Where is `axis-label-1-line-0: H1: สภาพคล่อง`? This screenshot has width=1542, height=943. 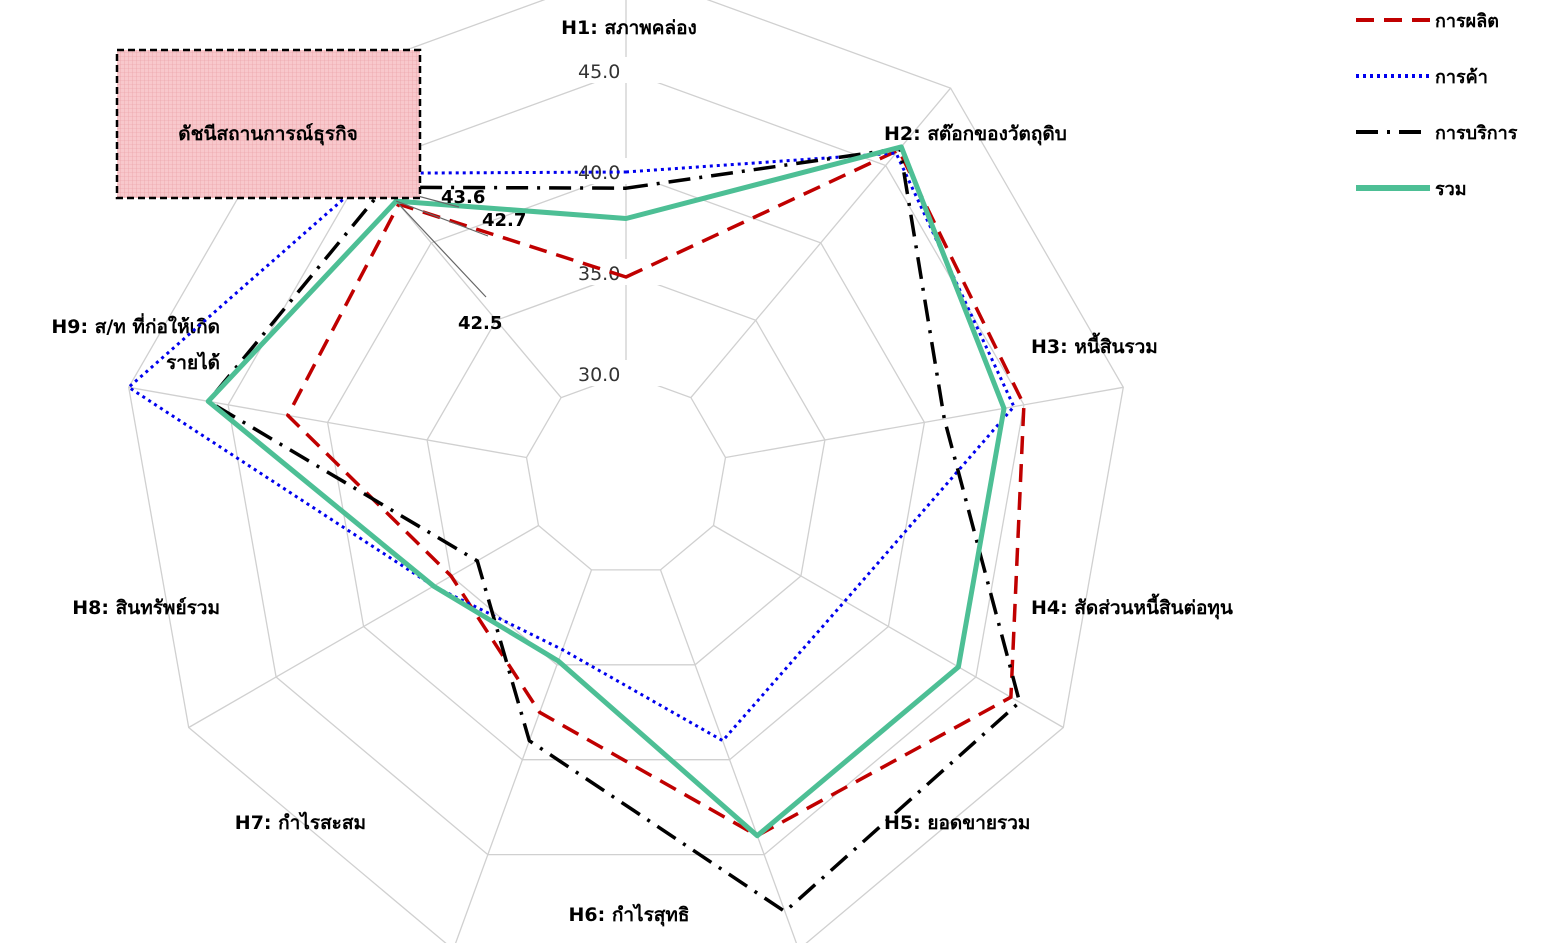 axis-label-1-line-0: H1: สภาพคล่อง is located at coordinates (629, 28).